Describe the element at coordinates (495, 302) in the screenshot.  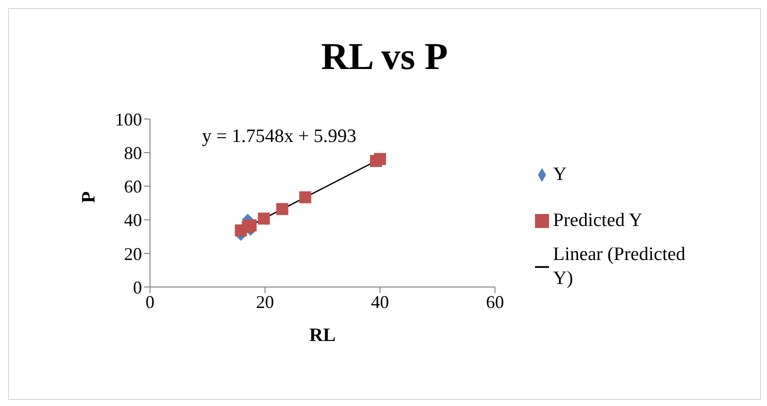
I see `x-tick-label: 60` at that location.